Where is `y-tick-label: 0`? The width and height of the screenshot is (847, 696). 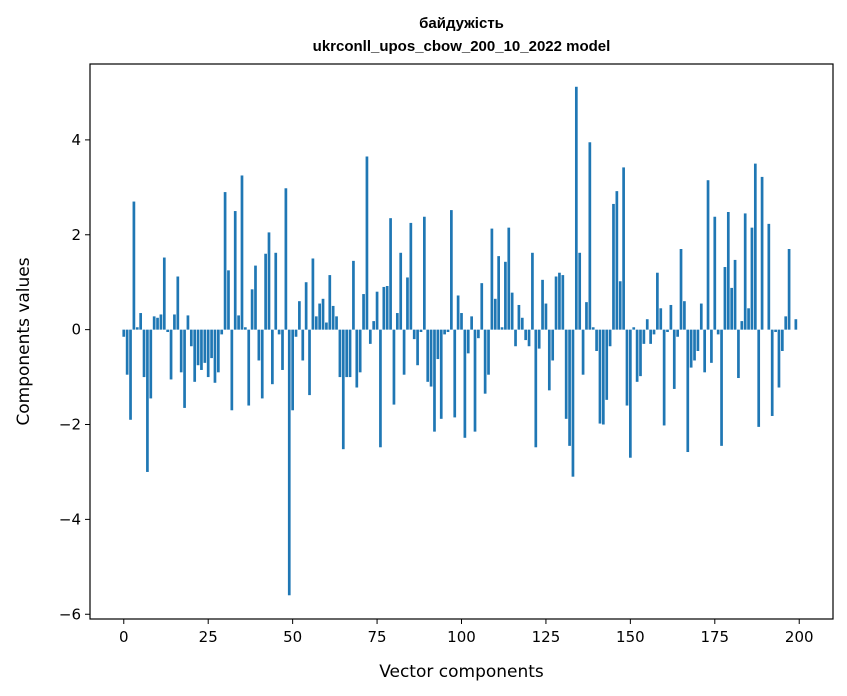
y-tick-label: 0 is located at coordinates (76, 330).